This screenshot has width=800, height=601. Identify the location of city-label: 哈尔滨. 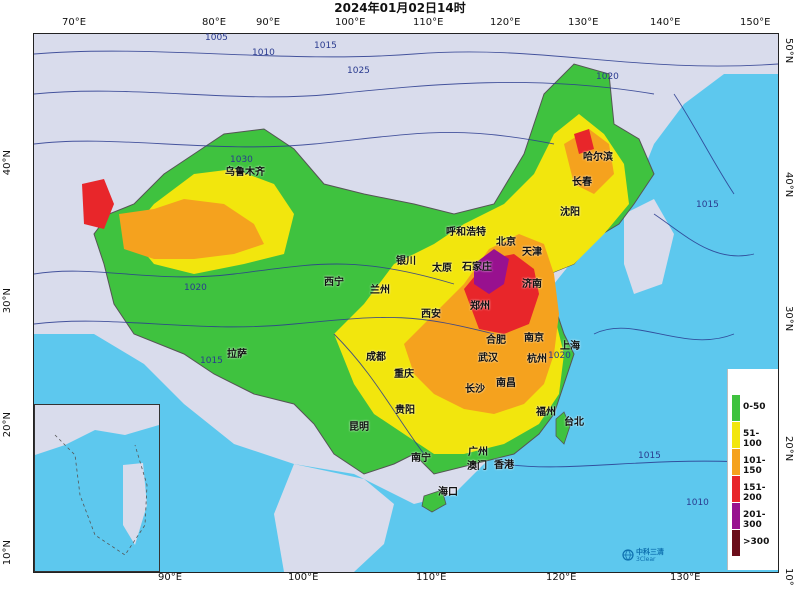
(598, 157).